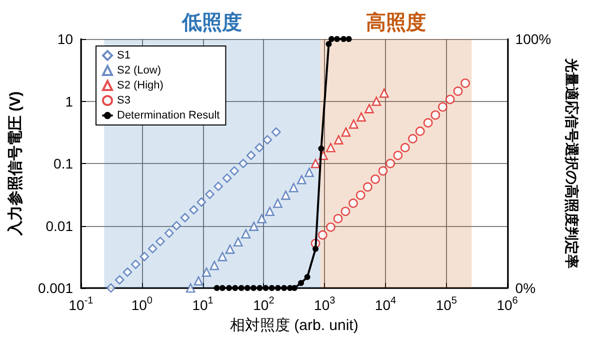  What do you see at coordinates (525, 288) in the screenshot?
I see `y2-tick-label: 0%` at bounding box center [525, 288].